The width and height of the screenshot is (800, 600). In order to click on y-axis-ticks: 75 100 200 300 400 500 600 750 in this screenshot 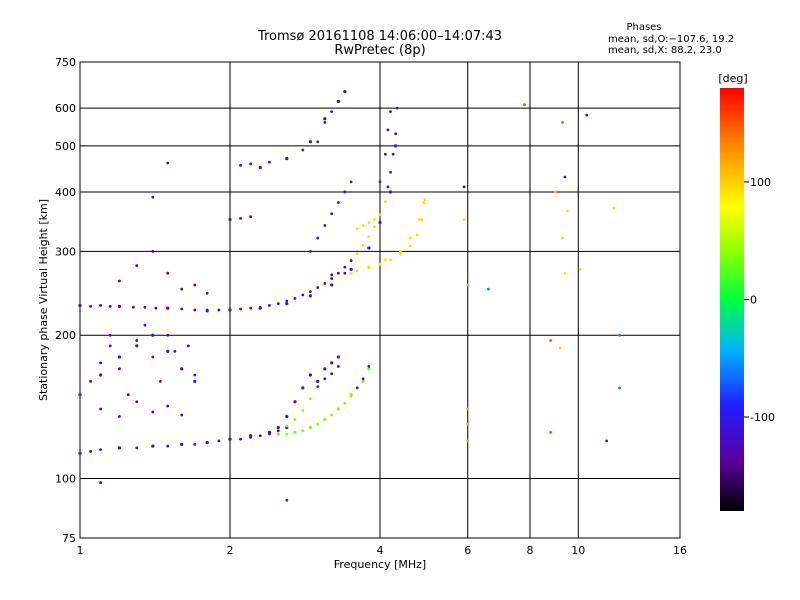, I will do `click(65, 300)`.